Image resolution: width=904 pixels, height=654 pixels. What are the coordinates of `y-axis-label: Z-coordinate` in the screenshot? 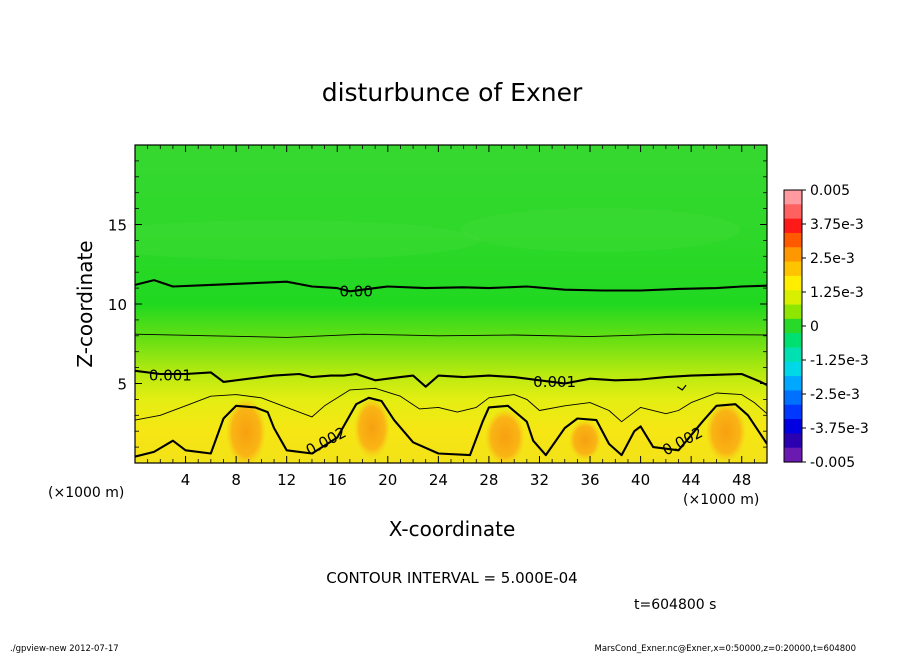 It's located at (85, 303).